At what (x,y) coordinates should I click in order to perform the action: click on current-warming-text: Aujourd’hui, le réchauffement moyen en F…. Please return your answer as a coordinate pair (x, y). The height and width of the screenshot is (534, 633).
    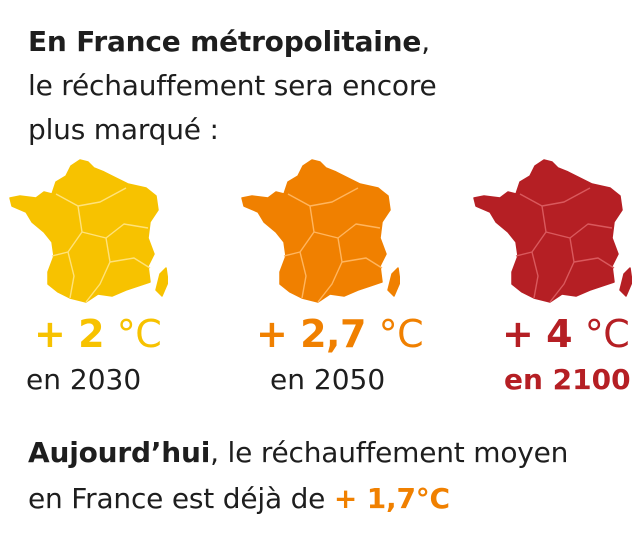
    Looking at the image, I should click on (298, 476).